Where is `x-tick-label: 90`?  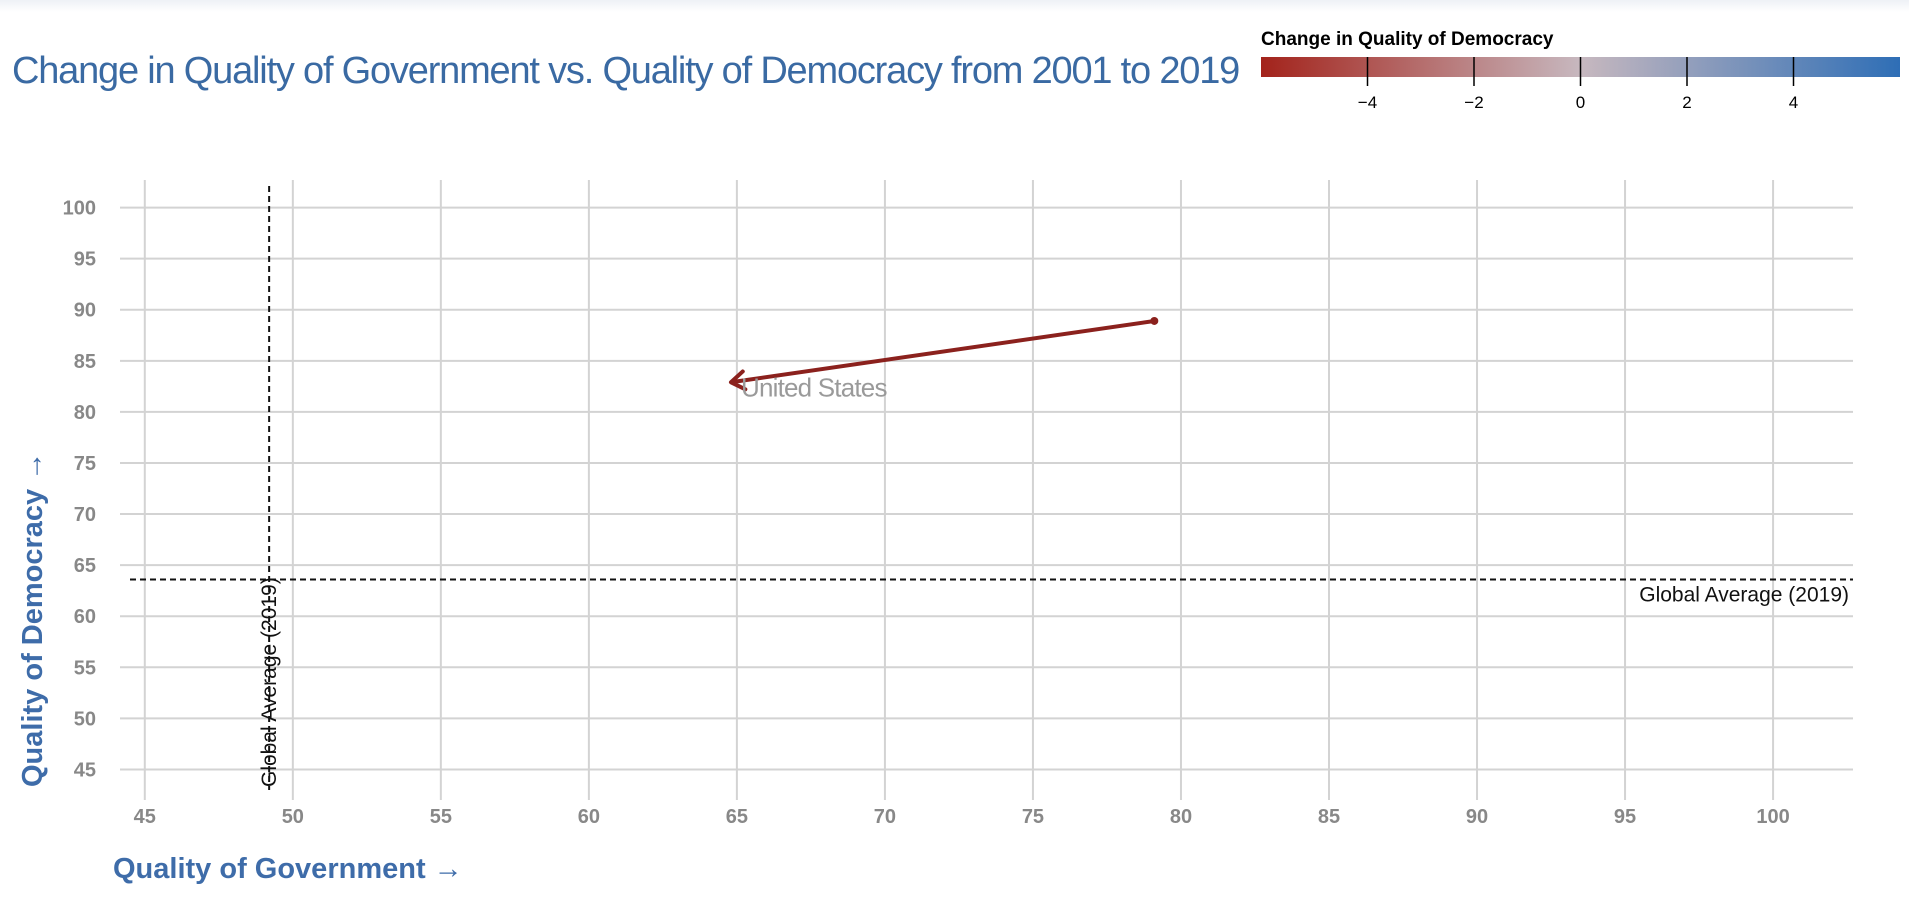 x-tick-label: 90 is located at coordinates (1477, 817).